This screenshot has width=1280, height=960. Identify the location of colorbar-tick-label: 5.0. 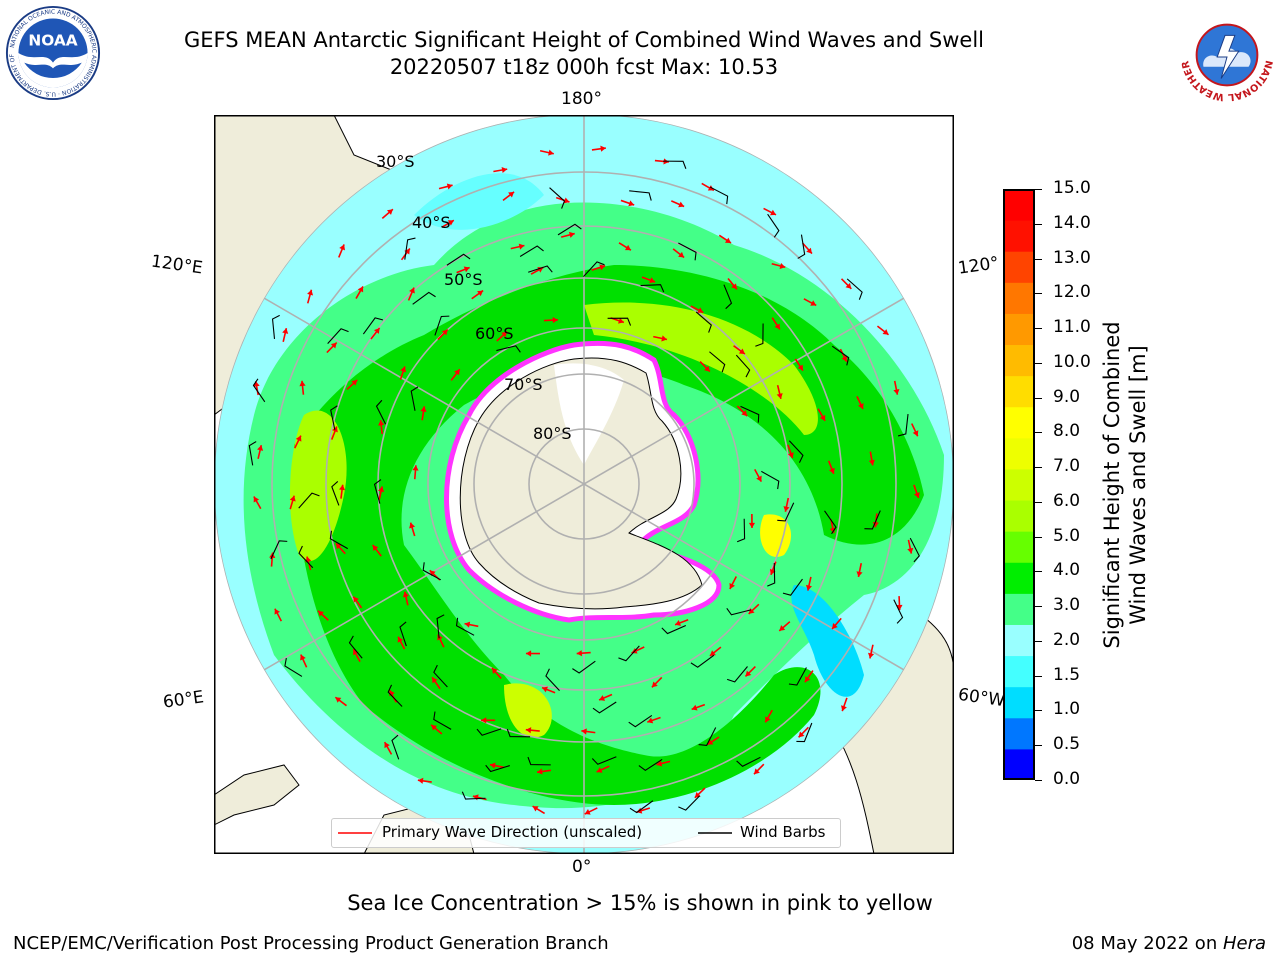
(1067, 535).